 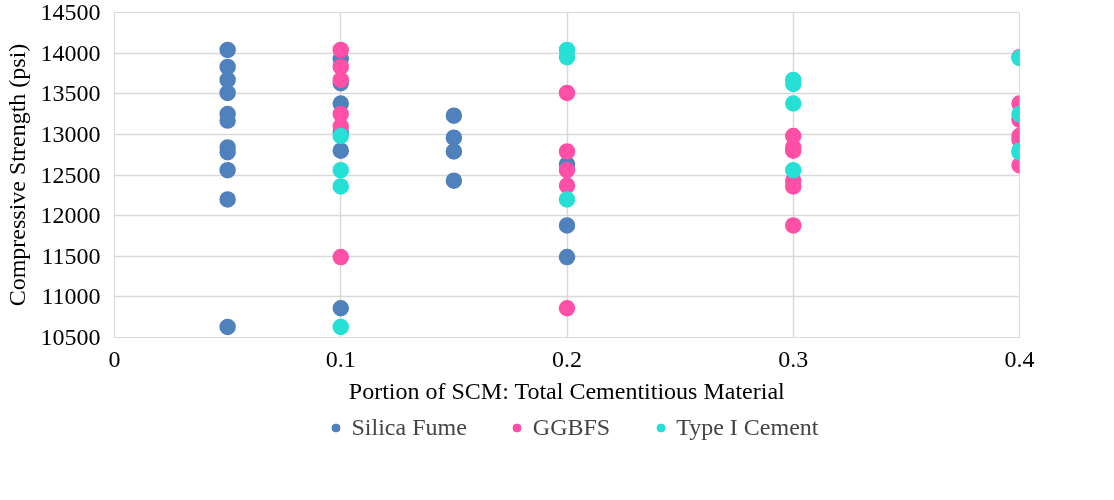 What do you see at coordinates (71, 296) in the screenshot?
I see `y-tick-label: 11000` at bounding box center [71, 296].